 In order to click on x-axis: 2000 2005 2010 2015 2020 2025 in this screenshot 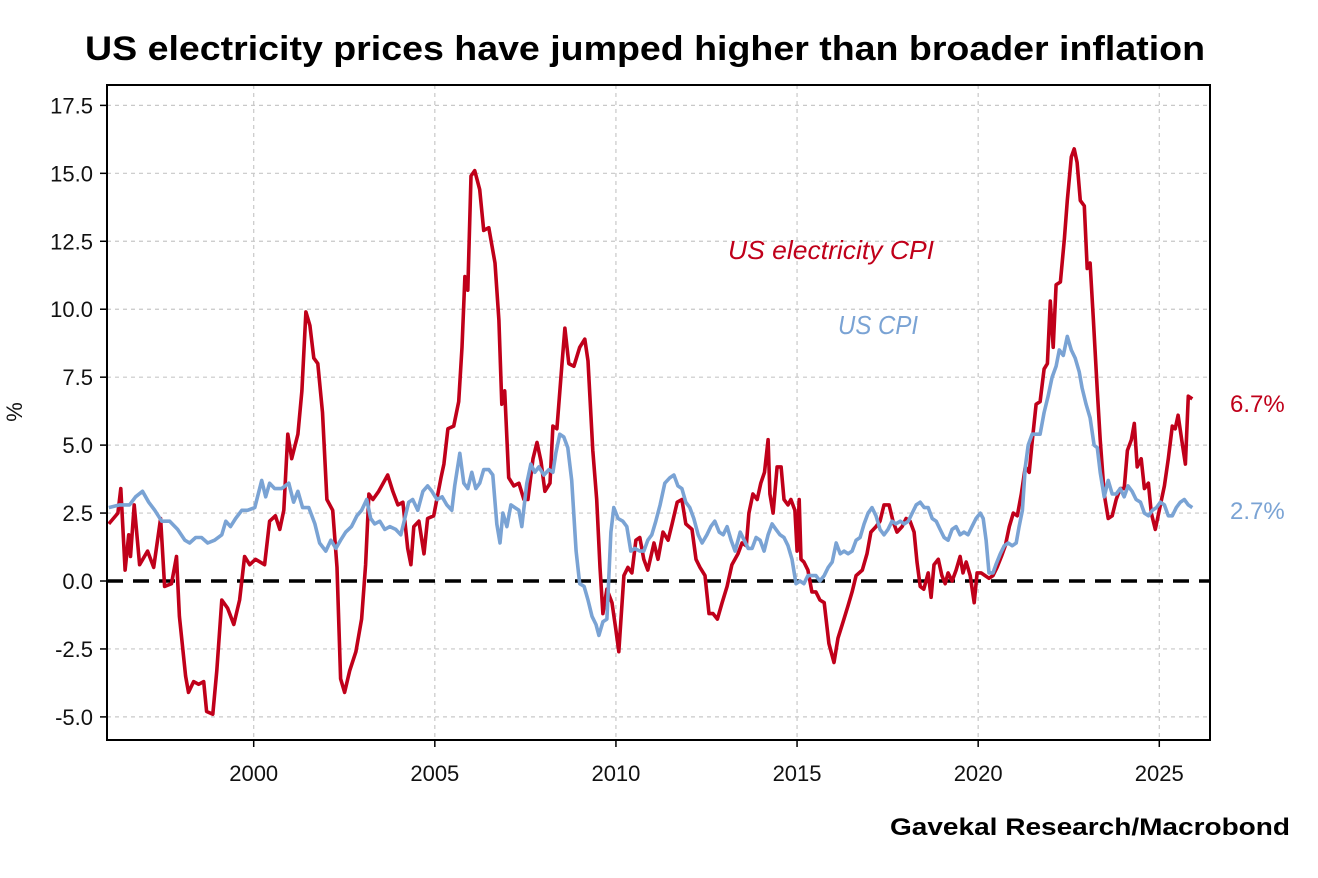, I will do `click(706, 763)`.